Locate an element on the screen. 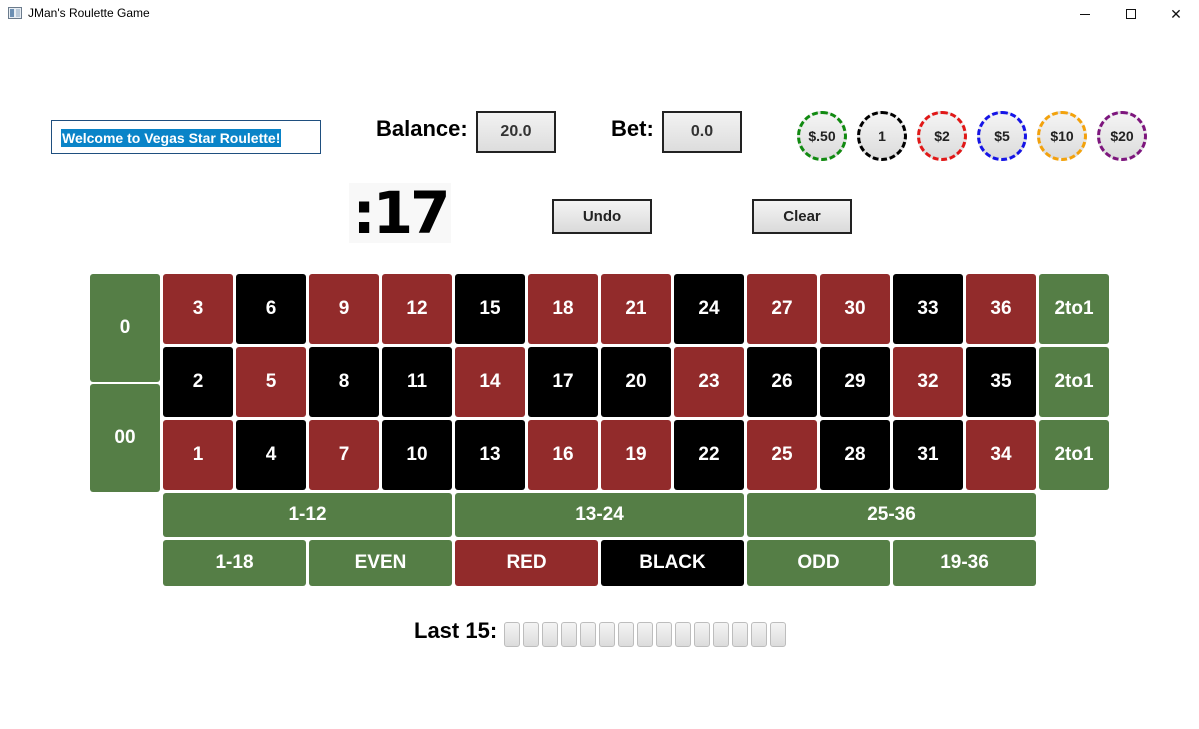 The height and width of the screenshot is (729, 1199). bet-dozen-3: 25-36 is located at coordinates (891, 515).